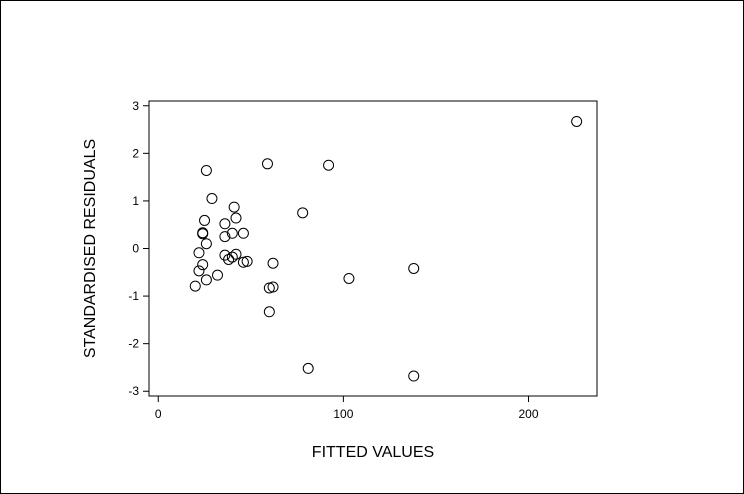 This screenshot has height=494, width=744. I want to click on x-tick-label: 0, so click(158, 414).